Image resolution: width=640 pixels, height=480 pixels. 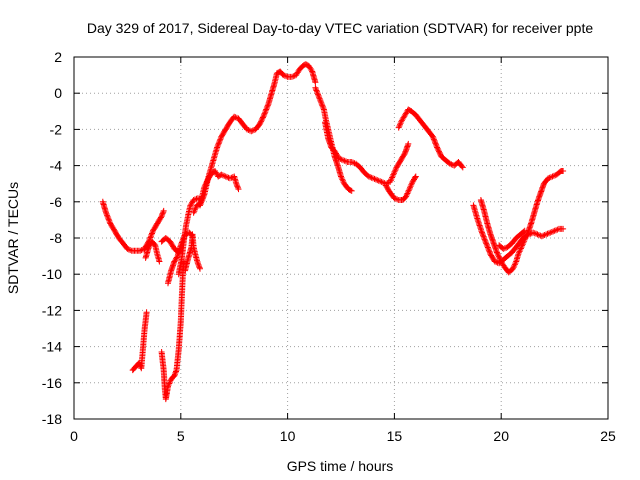 I want to click on y-axis-label: SDTVAR / TECUs, so click(x=13, y=238).